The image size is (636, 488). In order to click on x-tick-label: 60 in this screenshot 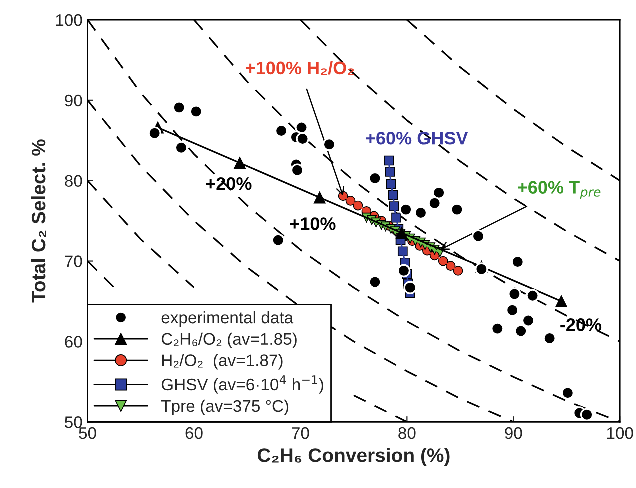, I will do `click(194, 433)`.